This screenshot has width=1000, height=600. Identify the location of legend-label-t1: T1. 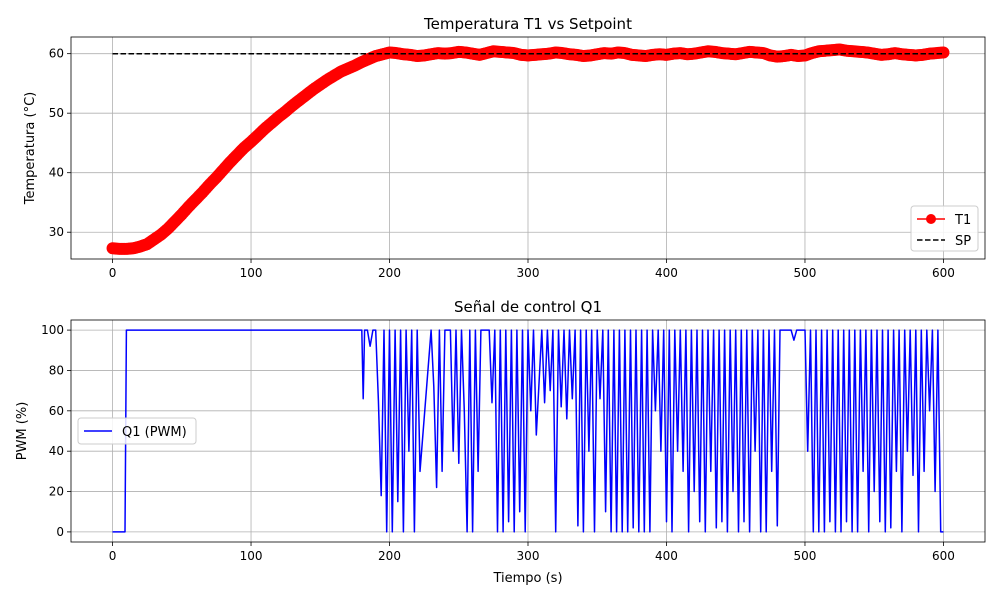
(962, 220).